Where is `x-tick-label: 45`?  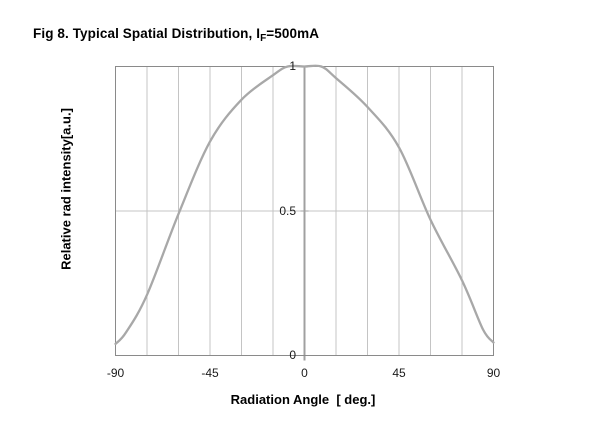
x-tick-label: 45 is located at coordinates (399, 373).